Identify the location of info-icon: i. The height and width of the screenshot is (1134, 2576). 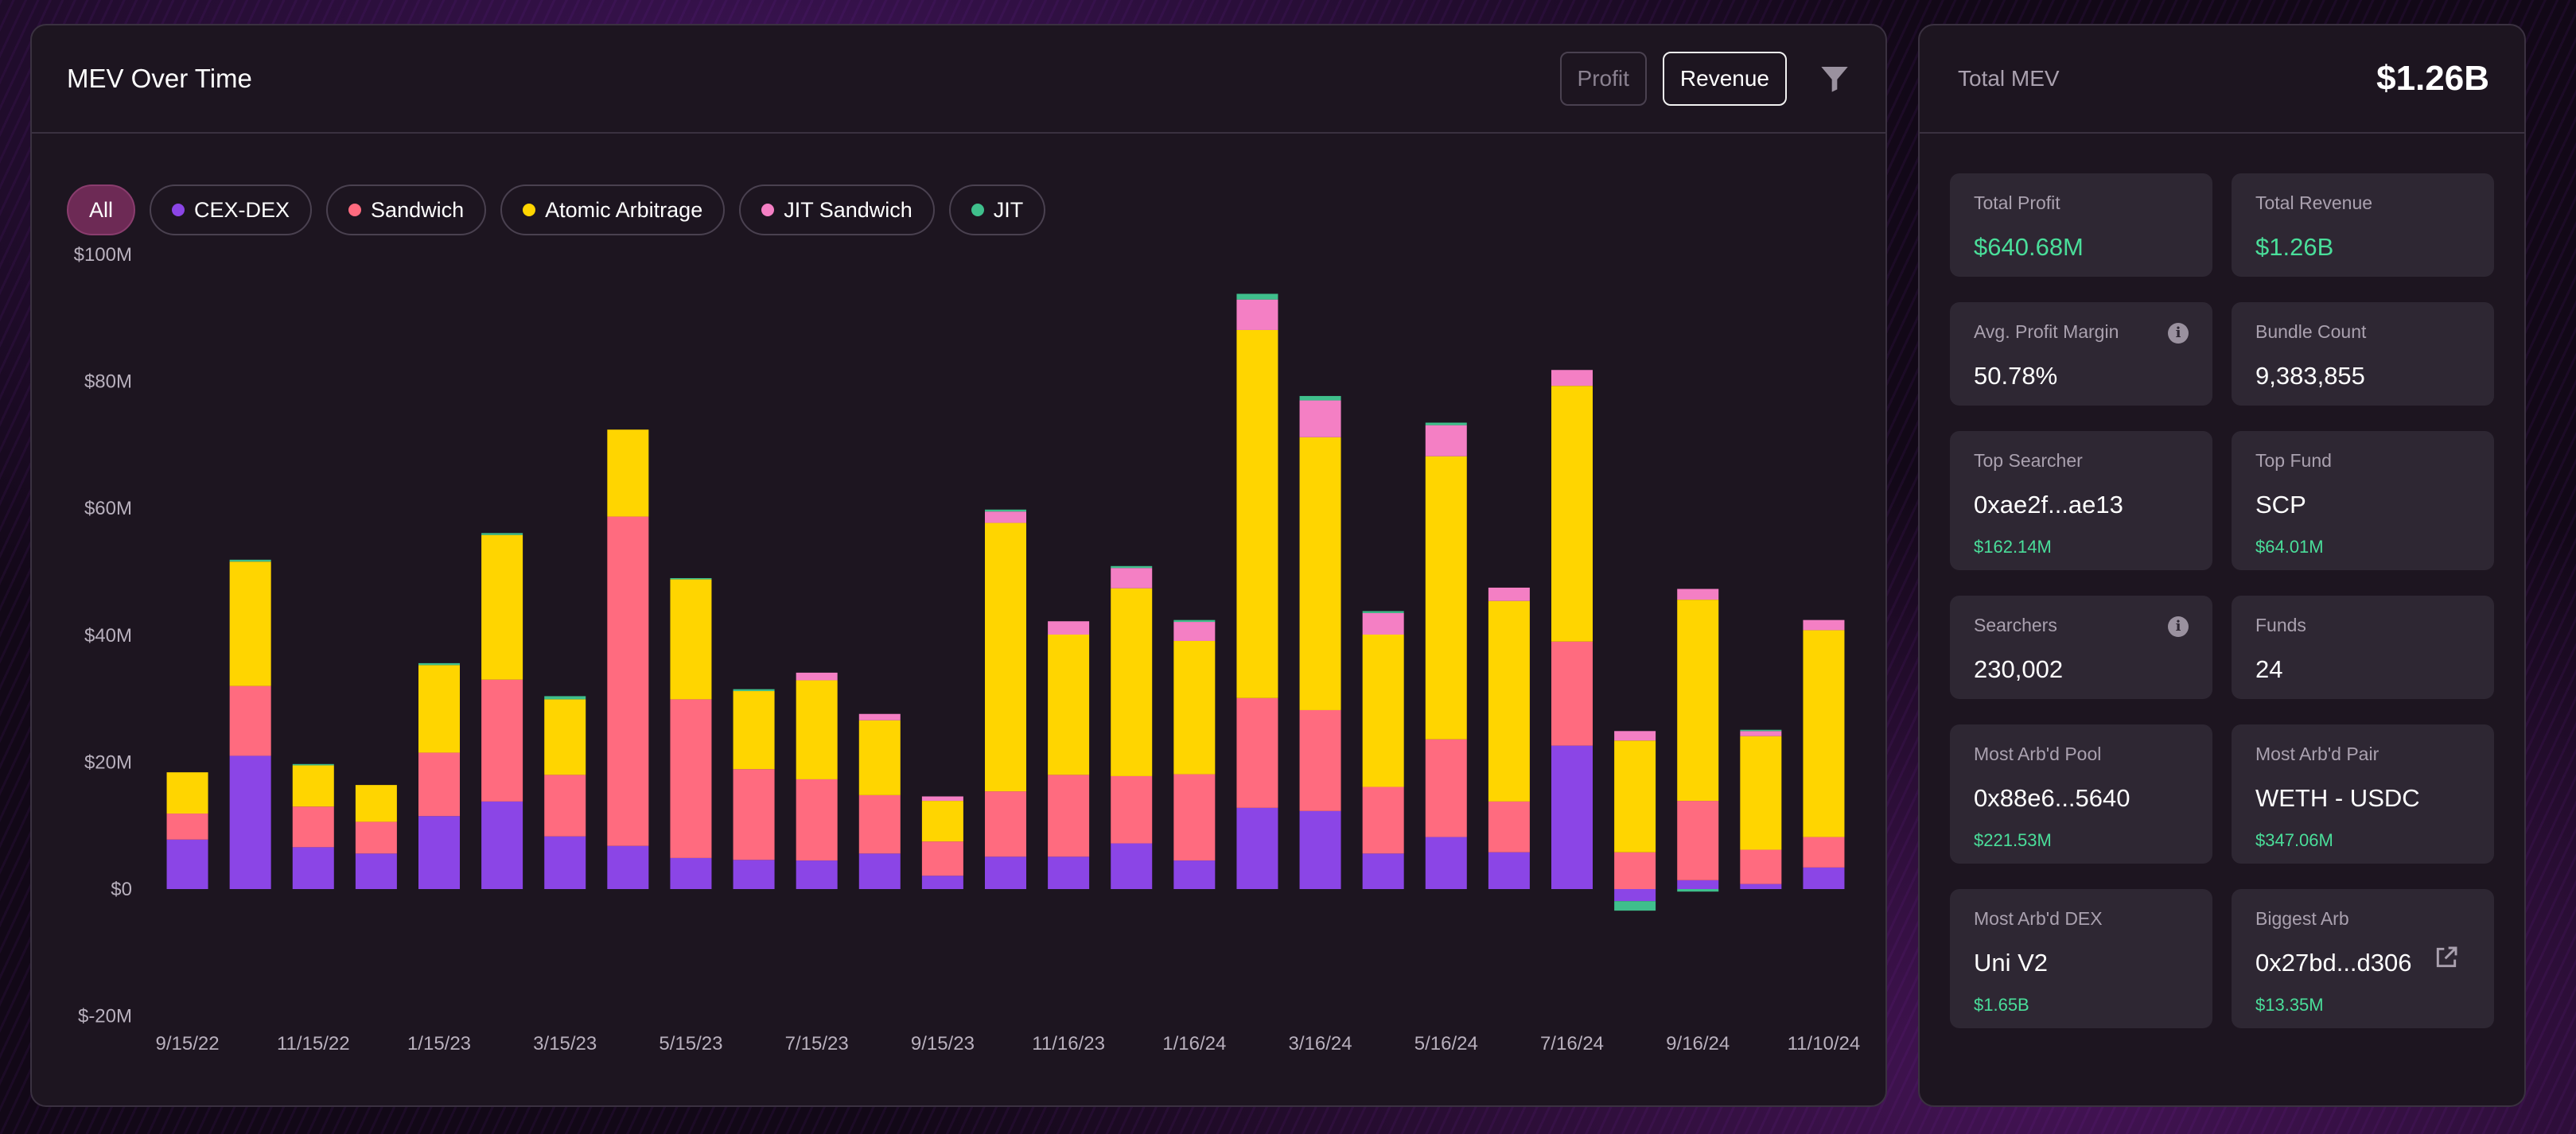
(2178, 626).